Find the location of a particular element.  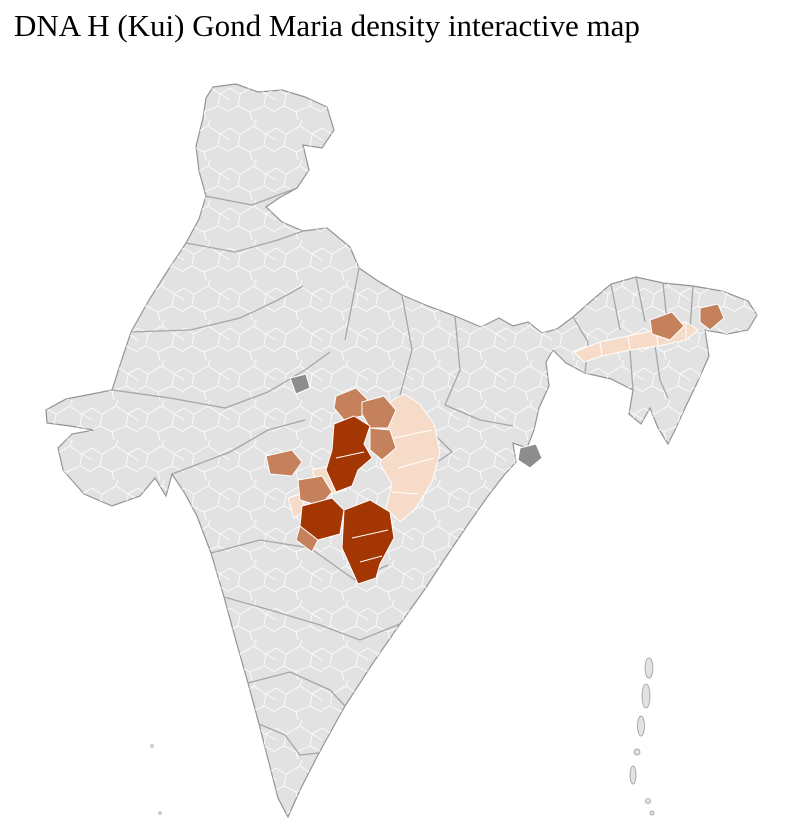

lakshadweep-islands is located at coordinates (156, 779).